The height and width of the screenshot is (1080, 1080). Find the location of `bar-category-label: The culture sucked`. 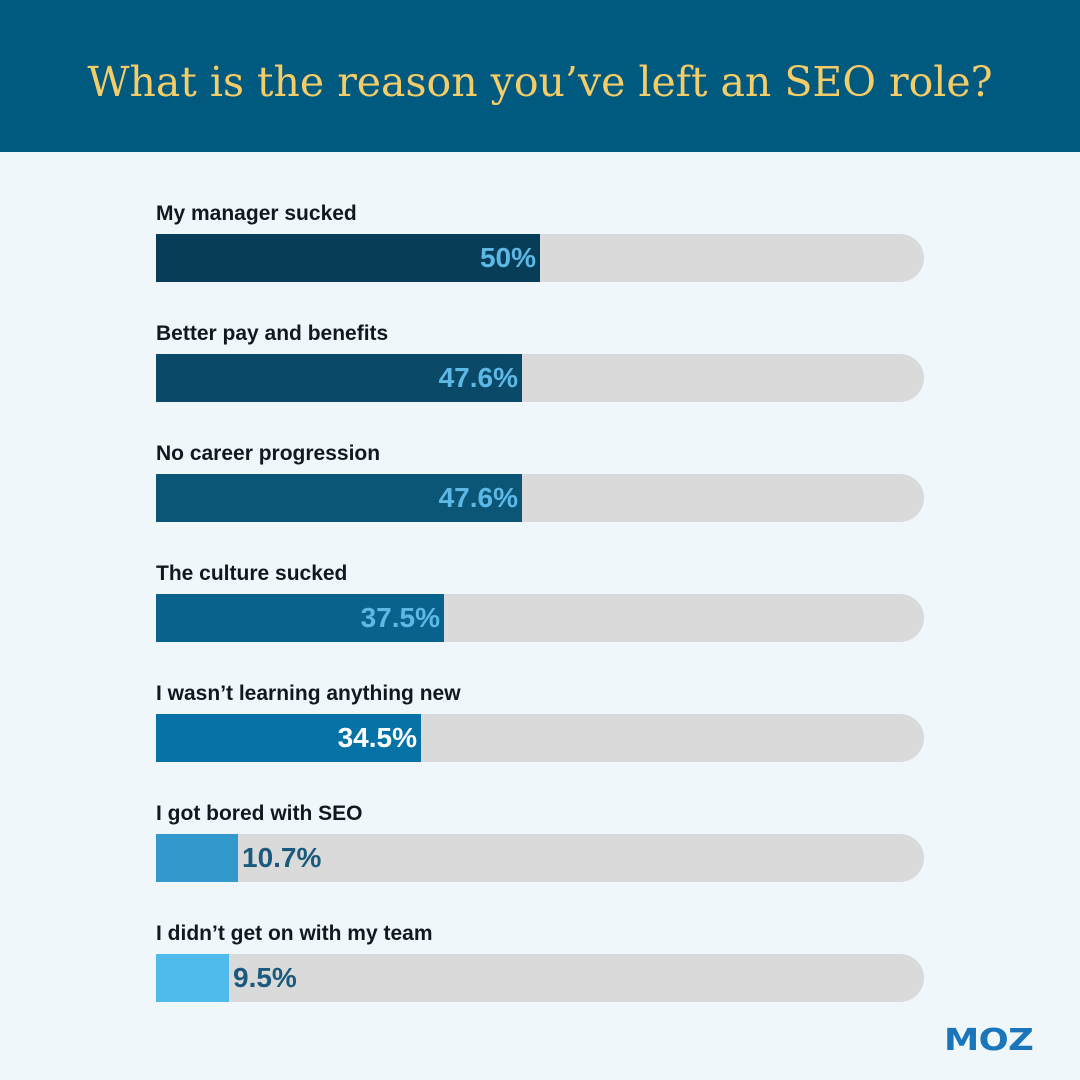

bar-category-label: The culture sucked is located at coordinates (252, 573).